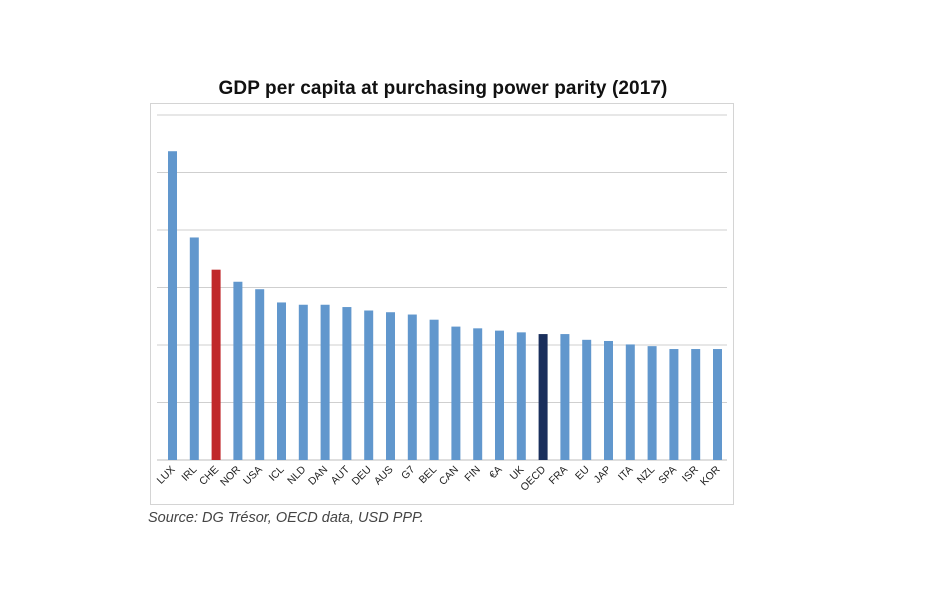 The width and height of the screenshot is (948, 592). I want to click on x-tick-label: FIN, so click(472, 474).